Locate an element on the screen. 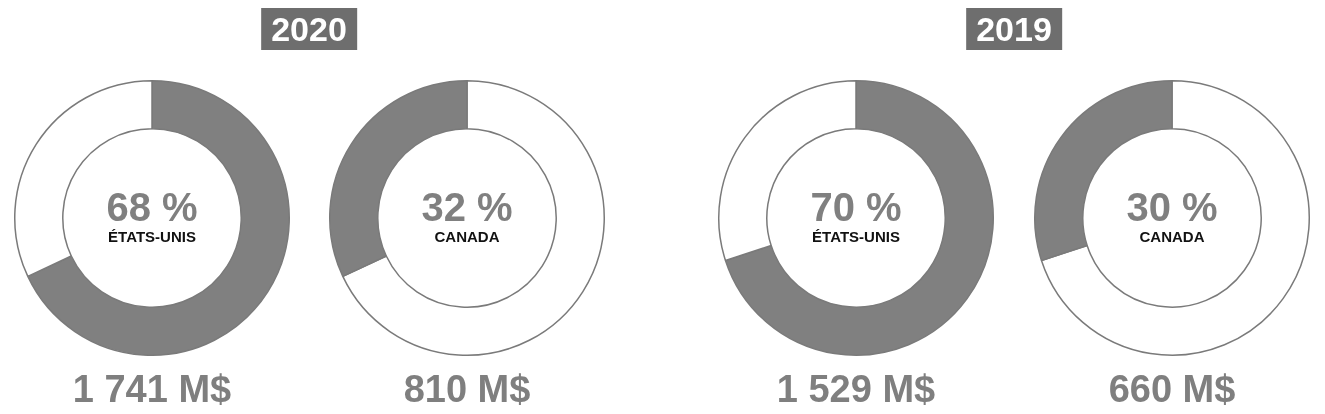 This screenshot has height=414, width=1325. text: 810 M$ is located at coordinates (467, 389).